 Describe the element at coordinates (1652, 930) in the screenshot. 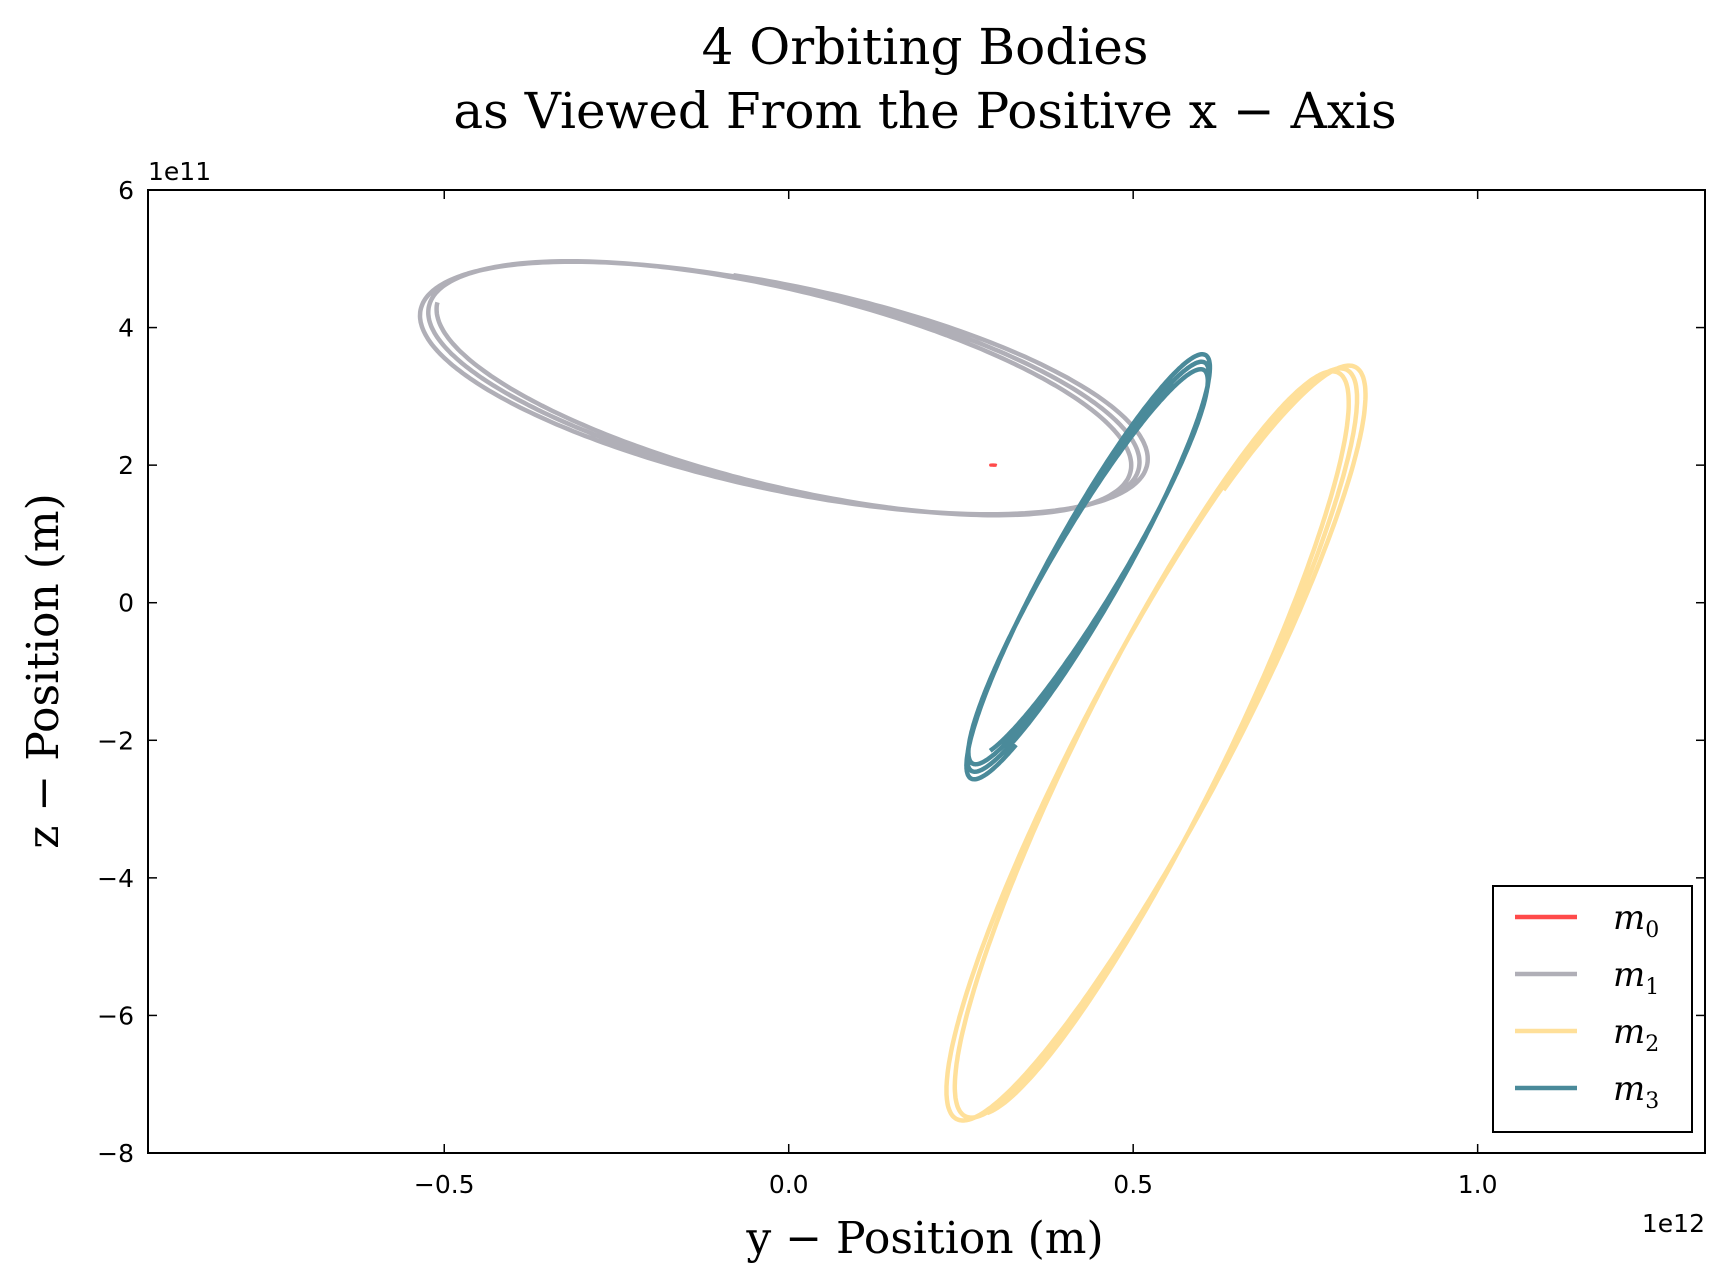

I see `legend-label-subscript: 0` at that location.